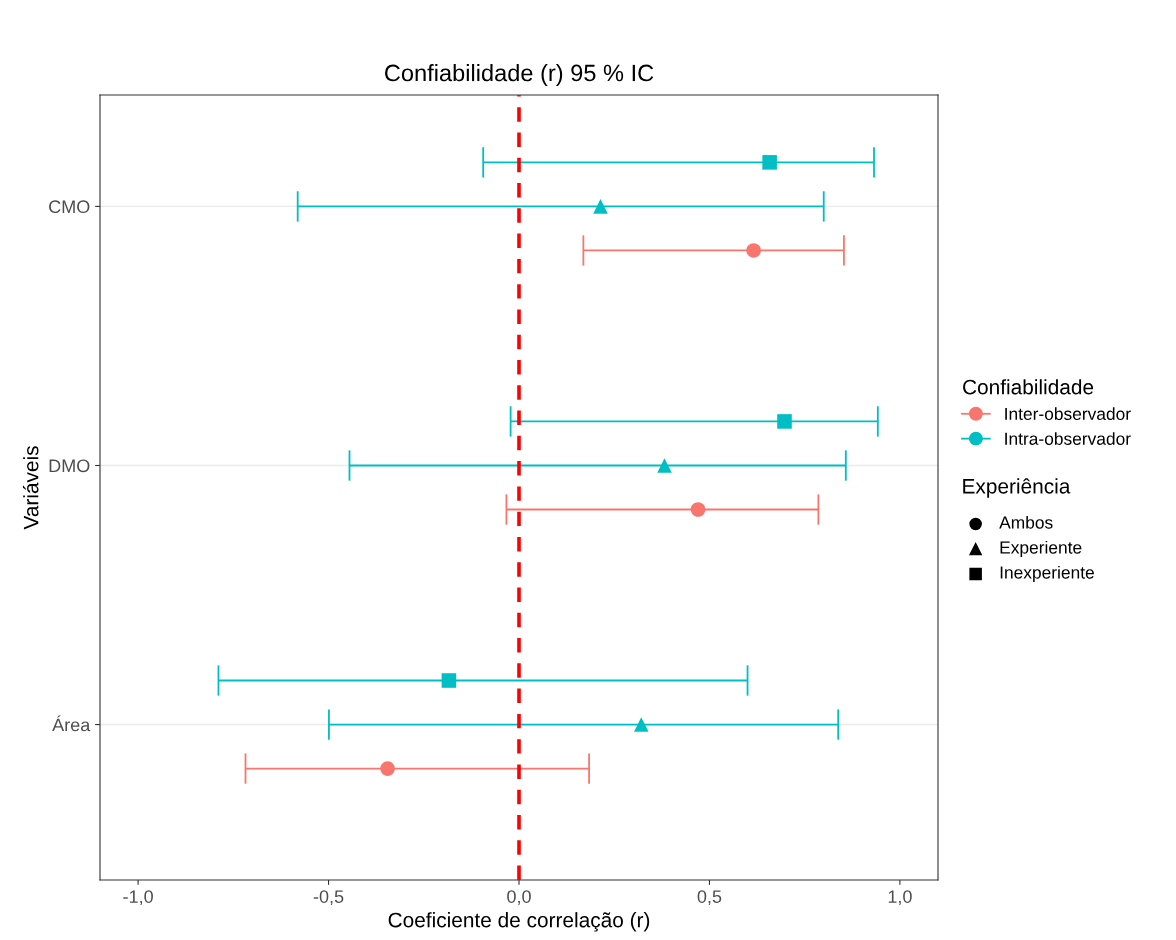 The height and width of the screenshot is (940, 1176). I want to click on legend-label: Inter-observador, so click(1068, 414).